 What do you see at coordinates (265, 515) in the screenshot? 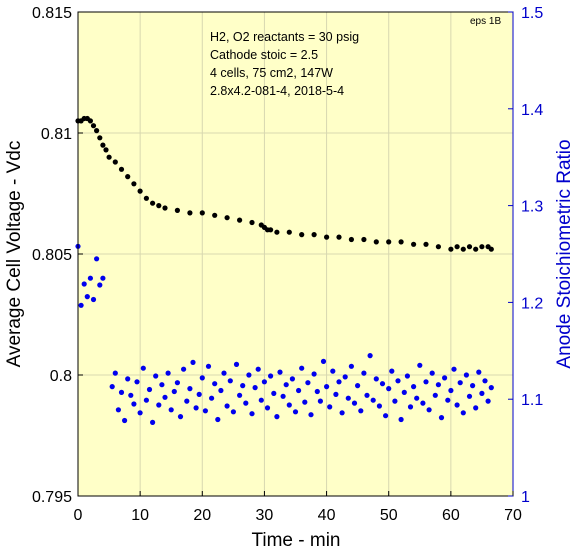
I see `x-tick-label: 30` at bounding box center [265, 515].